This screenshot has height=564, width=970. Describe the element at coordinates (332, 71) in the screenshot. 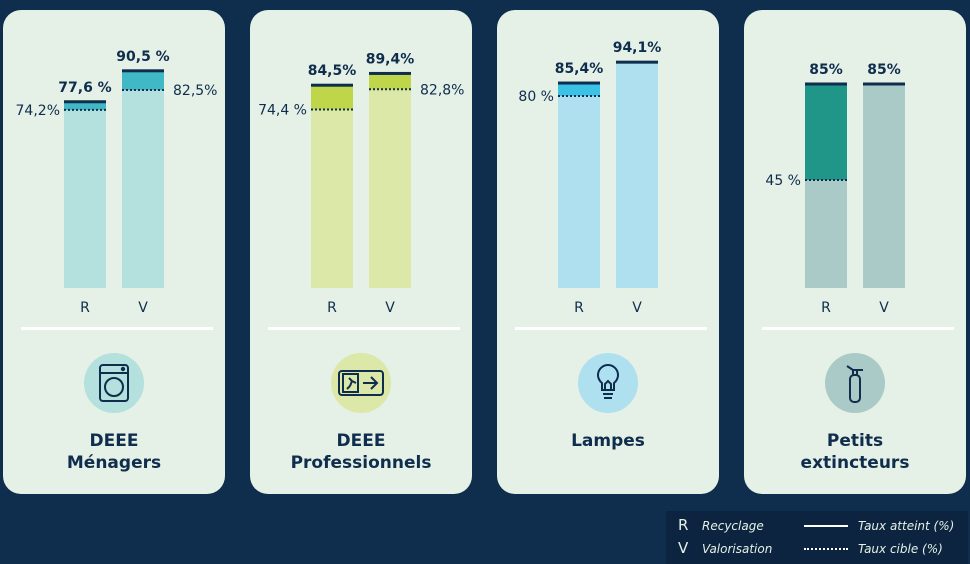

I see `value-label-r: 84,5%` at that location.